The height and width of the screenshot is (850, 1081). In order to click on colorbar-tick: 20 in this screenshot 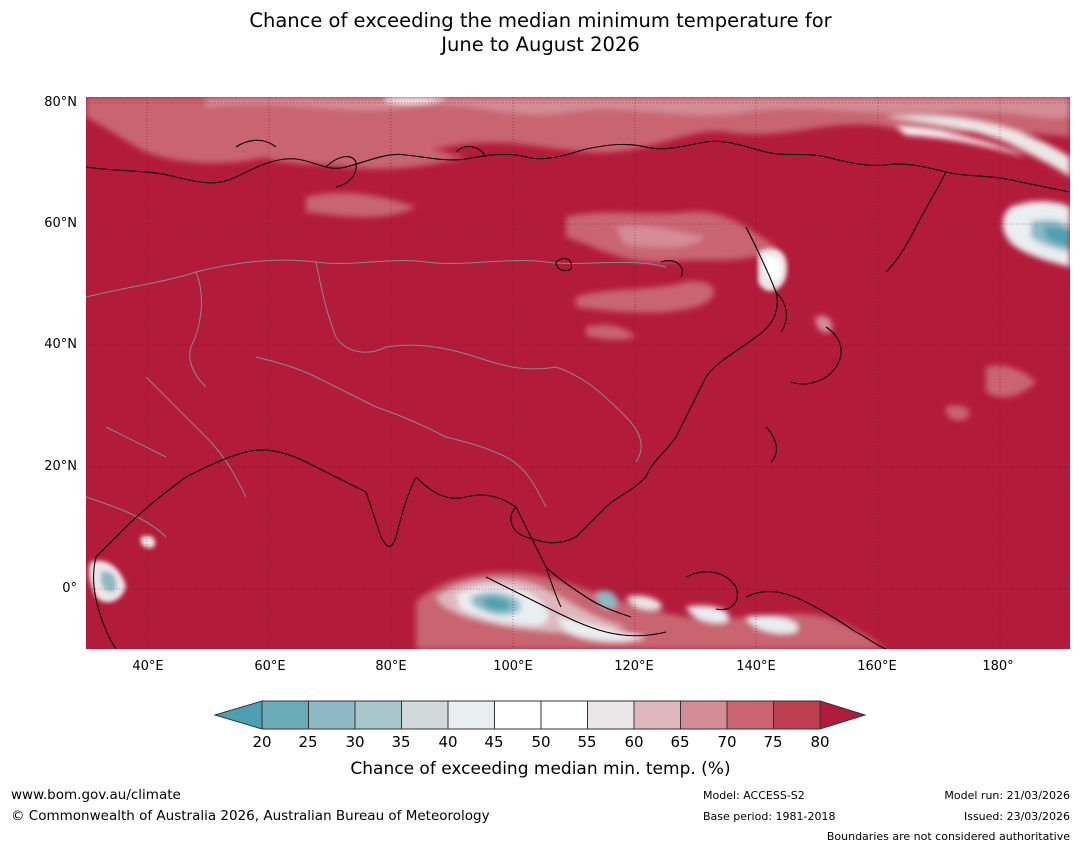, I will do `click(262, 742)`.